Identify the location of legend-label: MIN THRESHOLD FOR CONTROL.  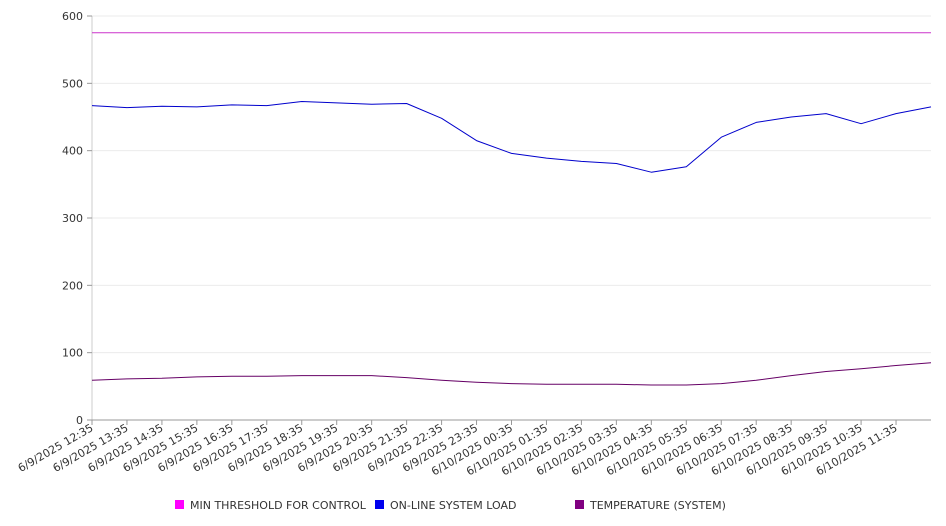
(278, 505).